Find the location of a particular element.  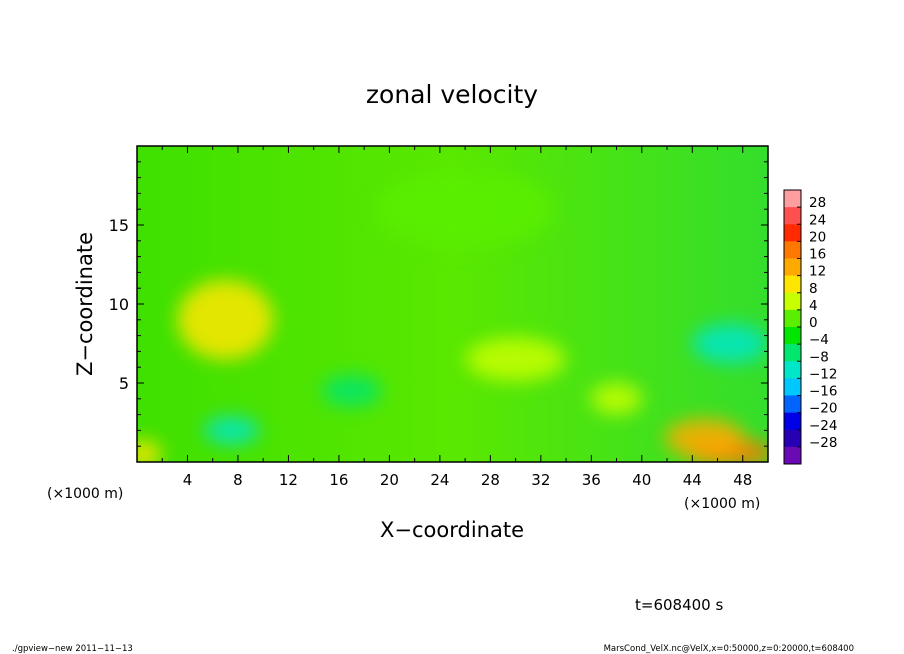

colorbar-label: −12 is located at coordinates (823, 374).